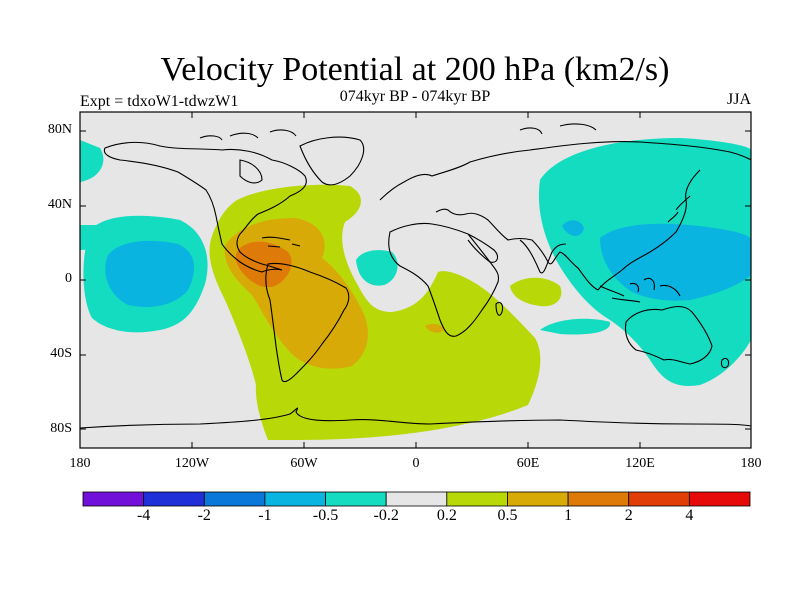 The height and width of the screenshot is (600, 800). Describe the element at coordinates (573, 228) in the screenshot. I see `contour-neg0.5-indochina` at that location.